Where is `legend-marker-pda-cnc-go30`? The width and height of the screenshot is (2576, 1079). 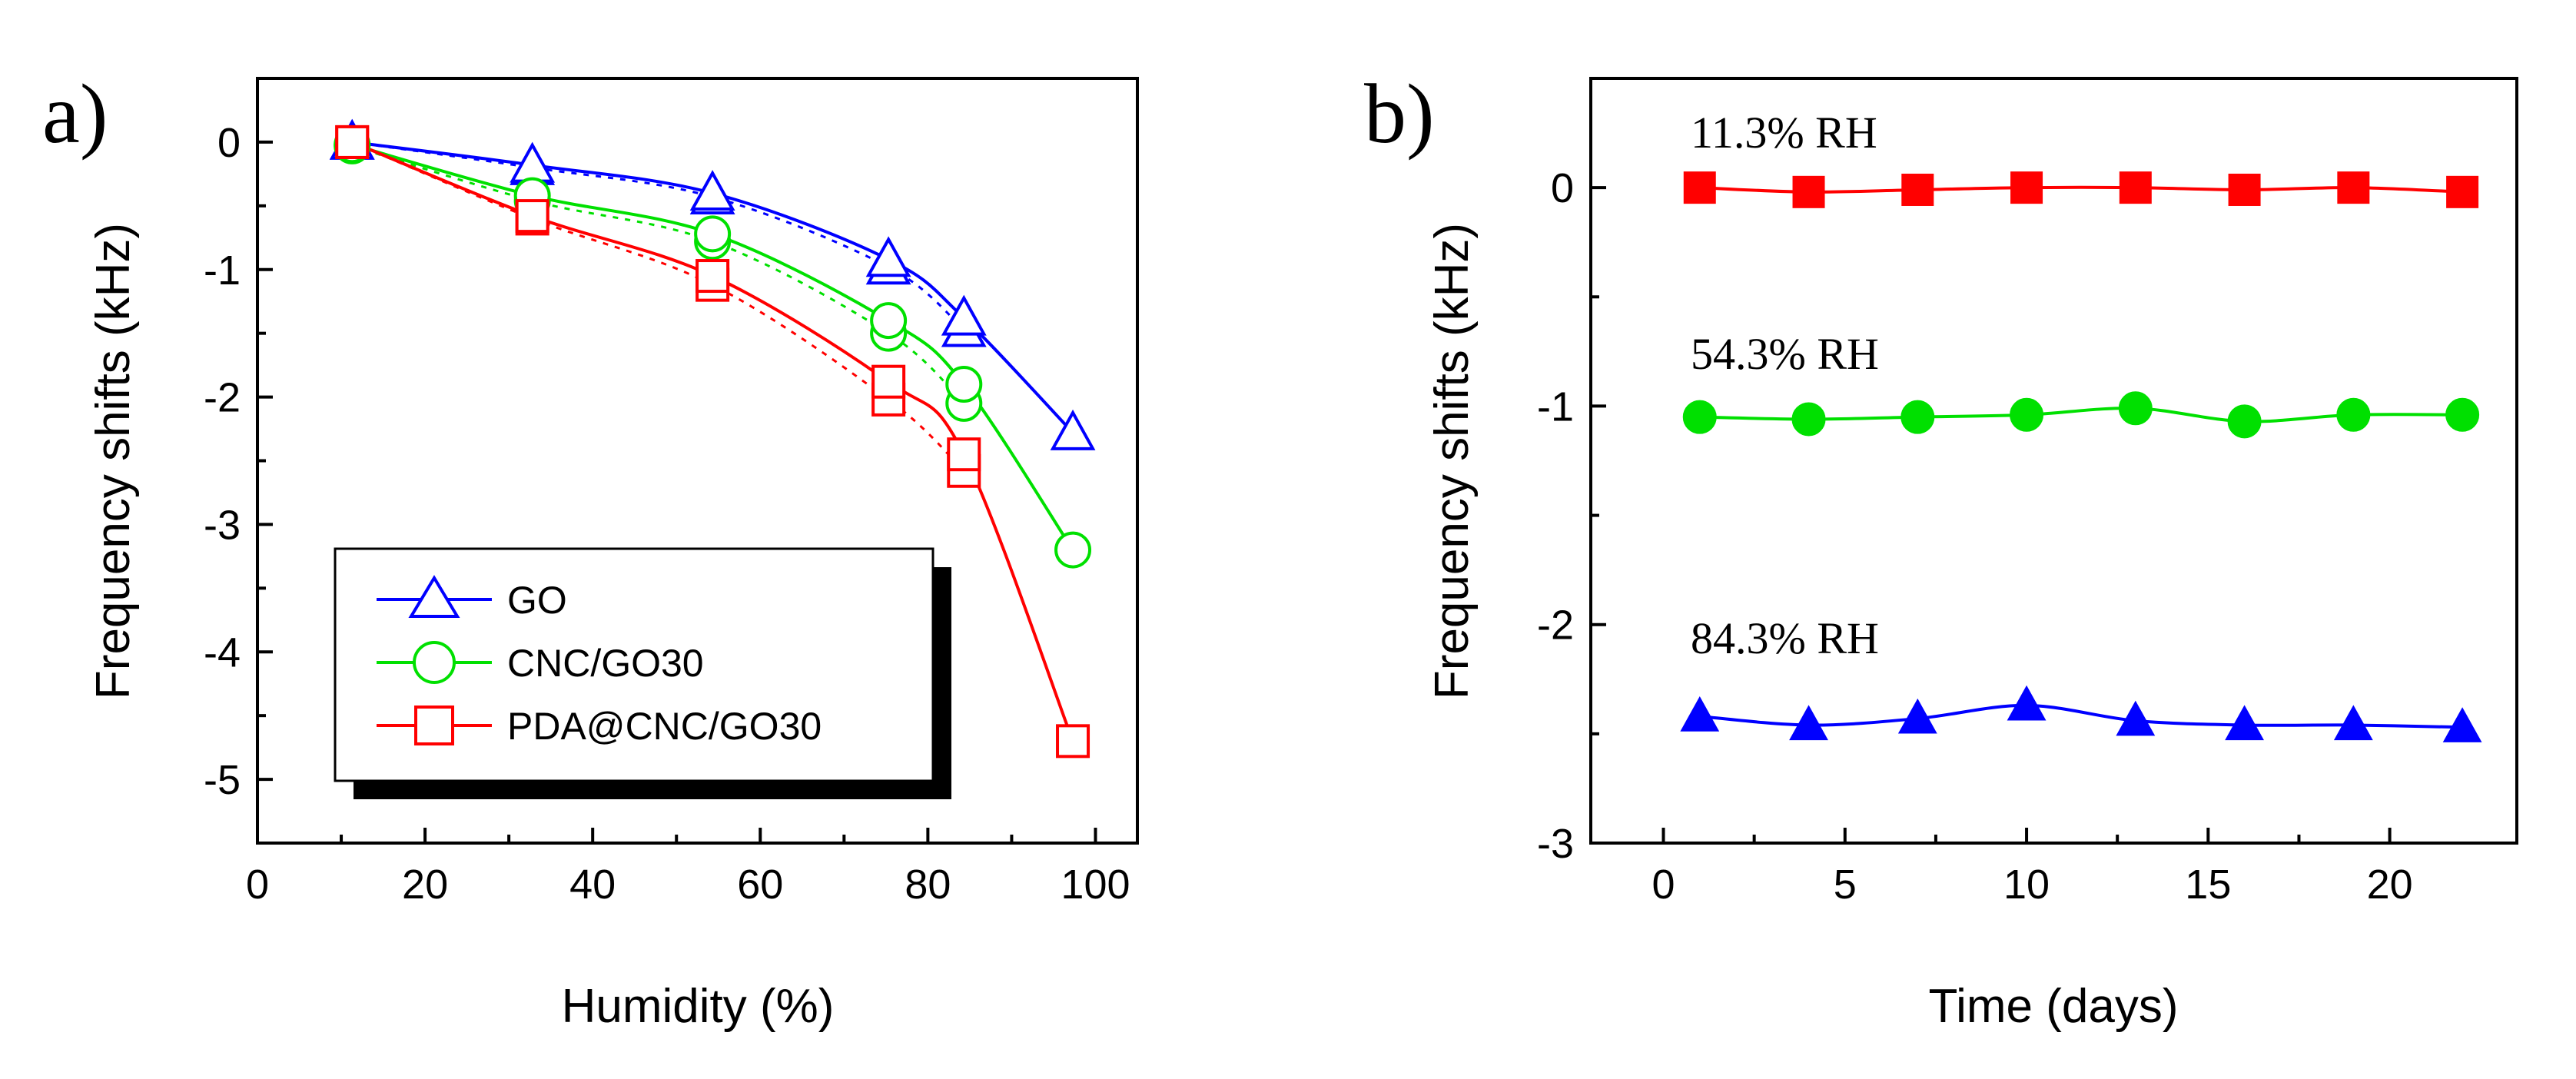
legend-marker-pda-cnc-go30 is located at coordinates (434, 725).